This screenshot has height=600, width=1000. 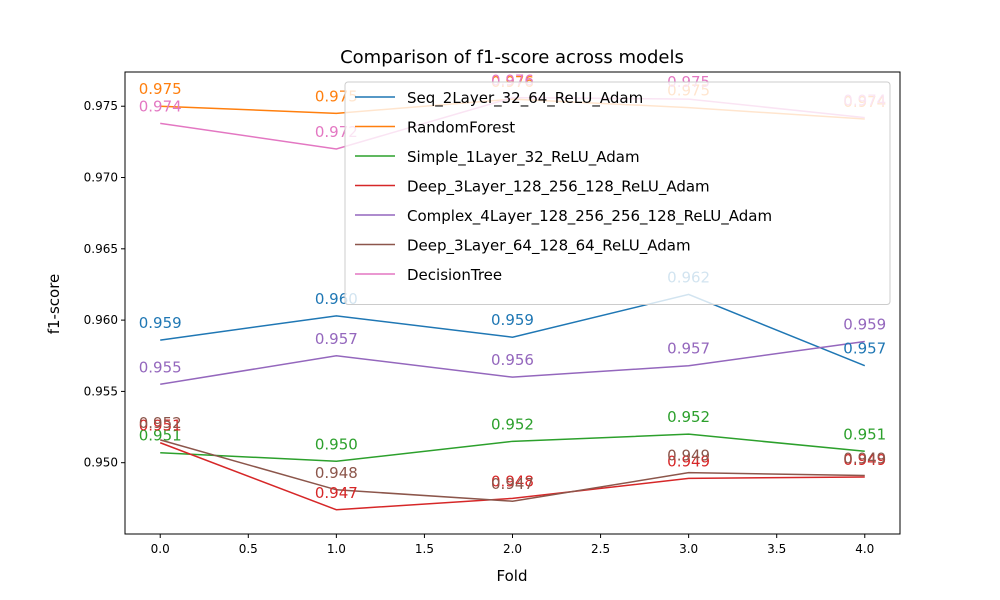 I want to click on data-label: 0.950, so click(x=336, y=444).